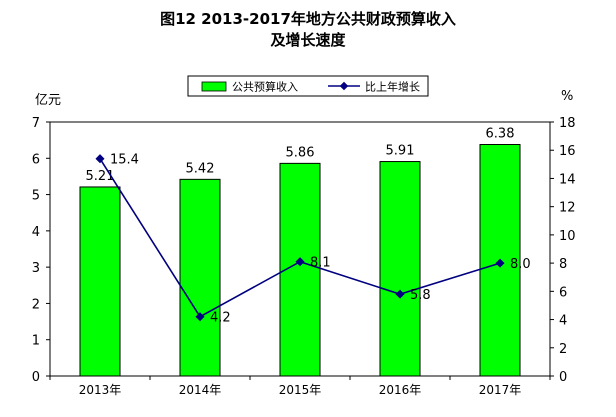 The height and width of the screenshot is (417, 616). I want to click on legend-line-label: 比上年增长, so click(392, 87).